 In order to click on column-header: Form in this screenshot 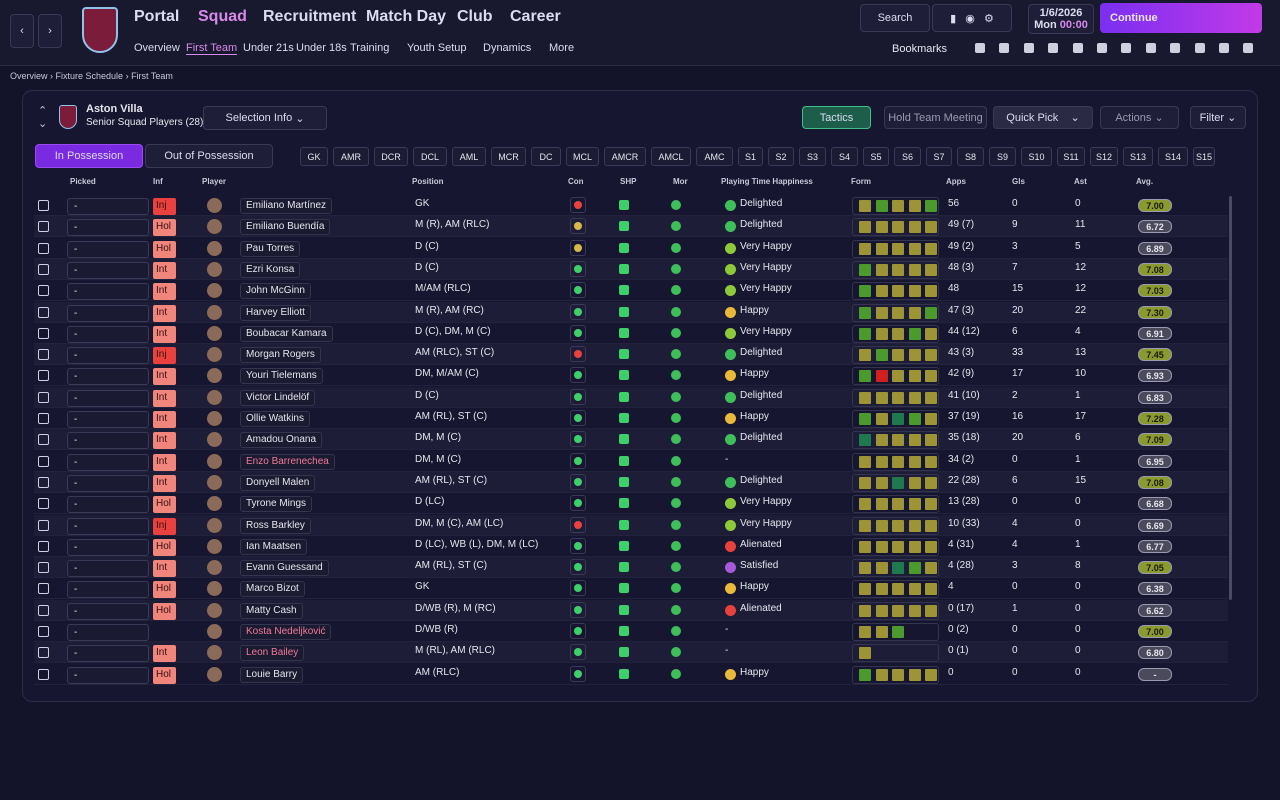, I will do `click(861, 181)`.